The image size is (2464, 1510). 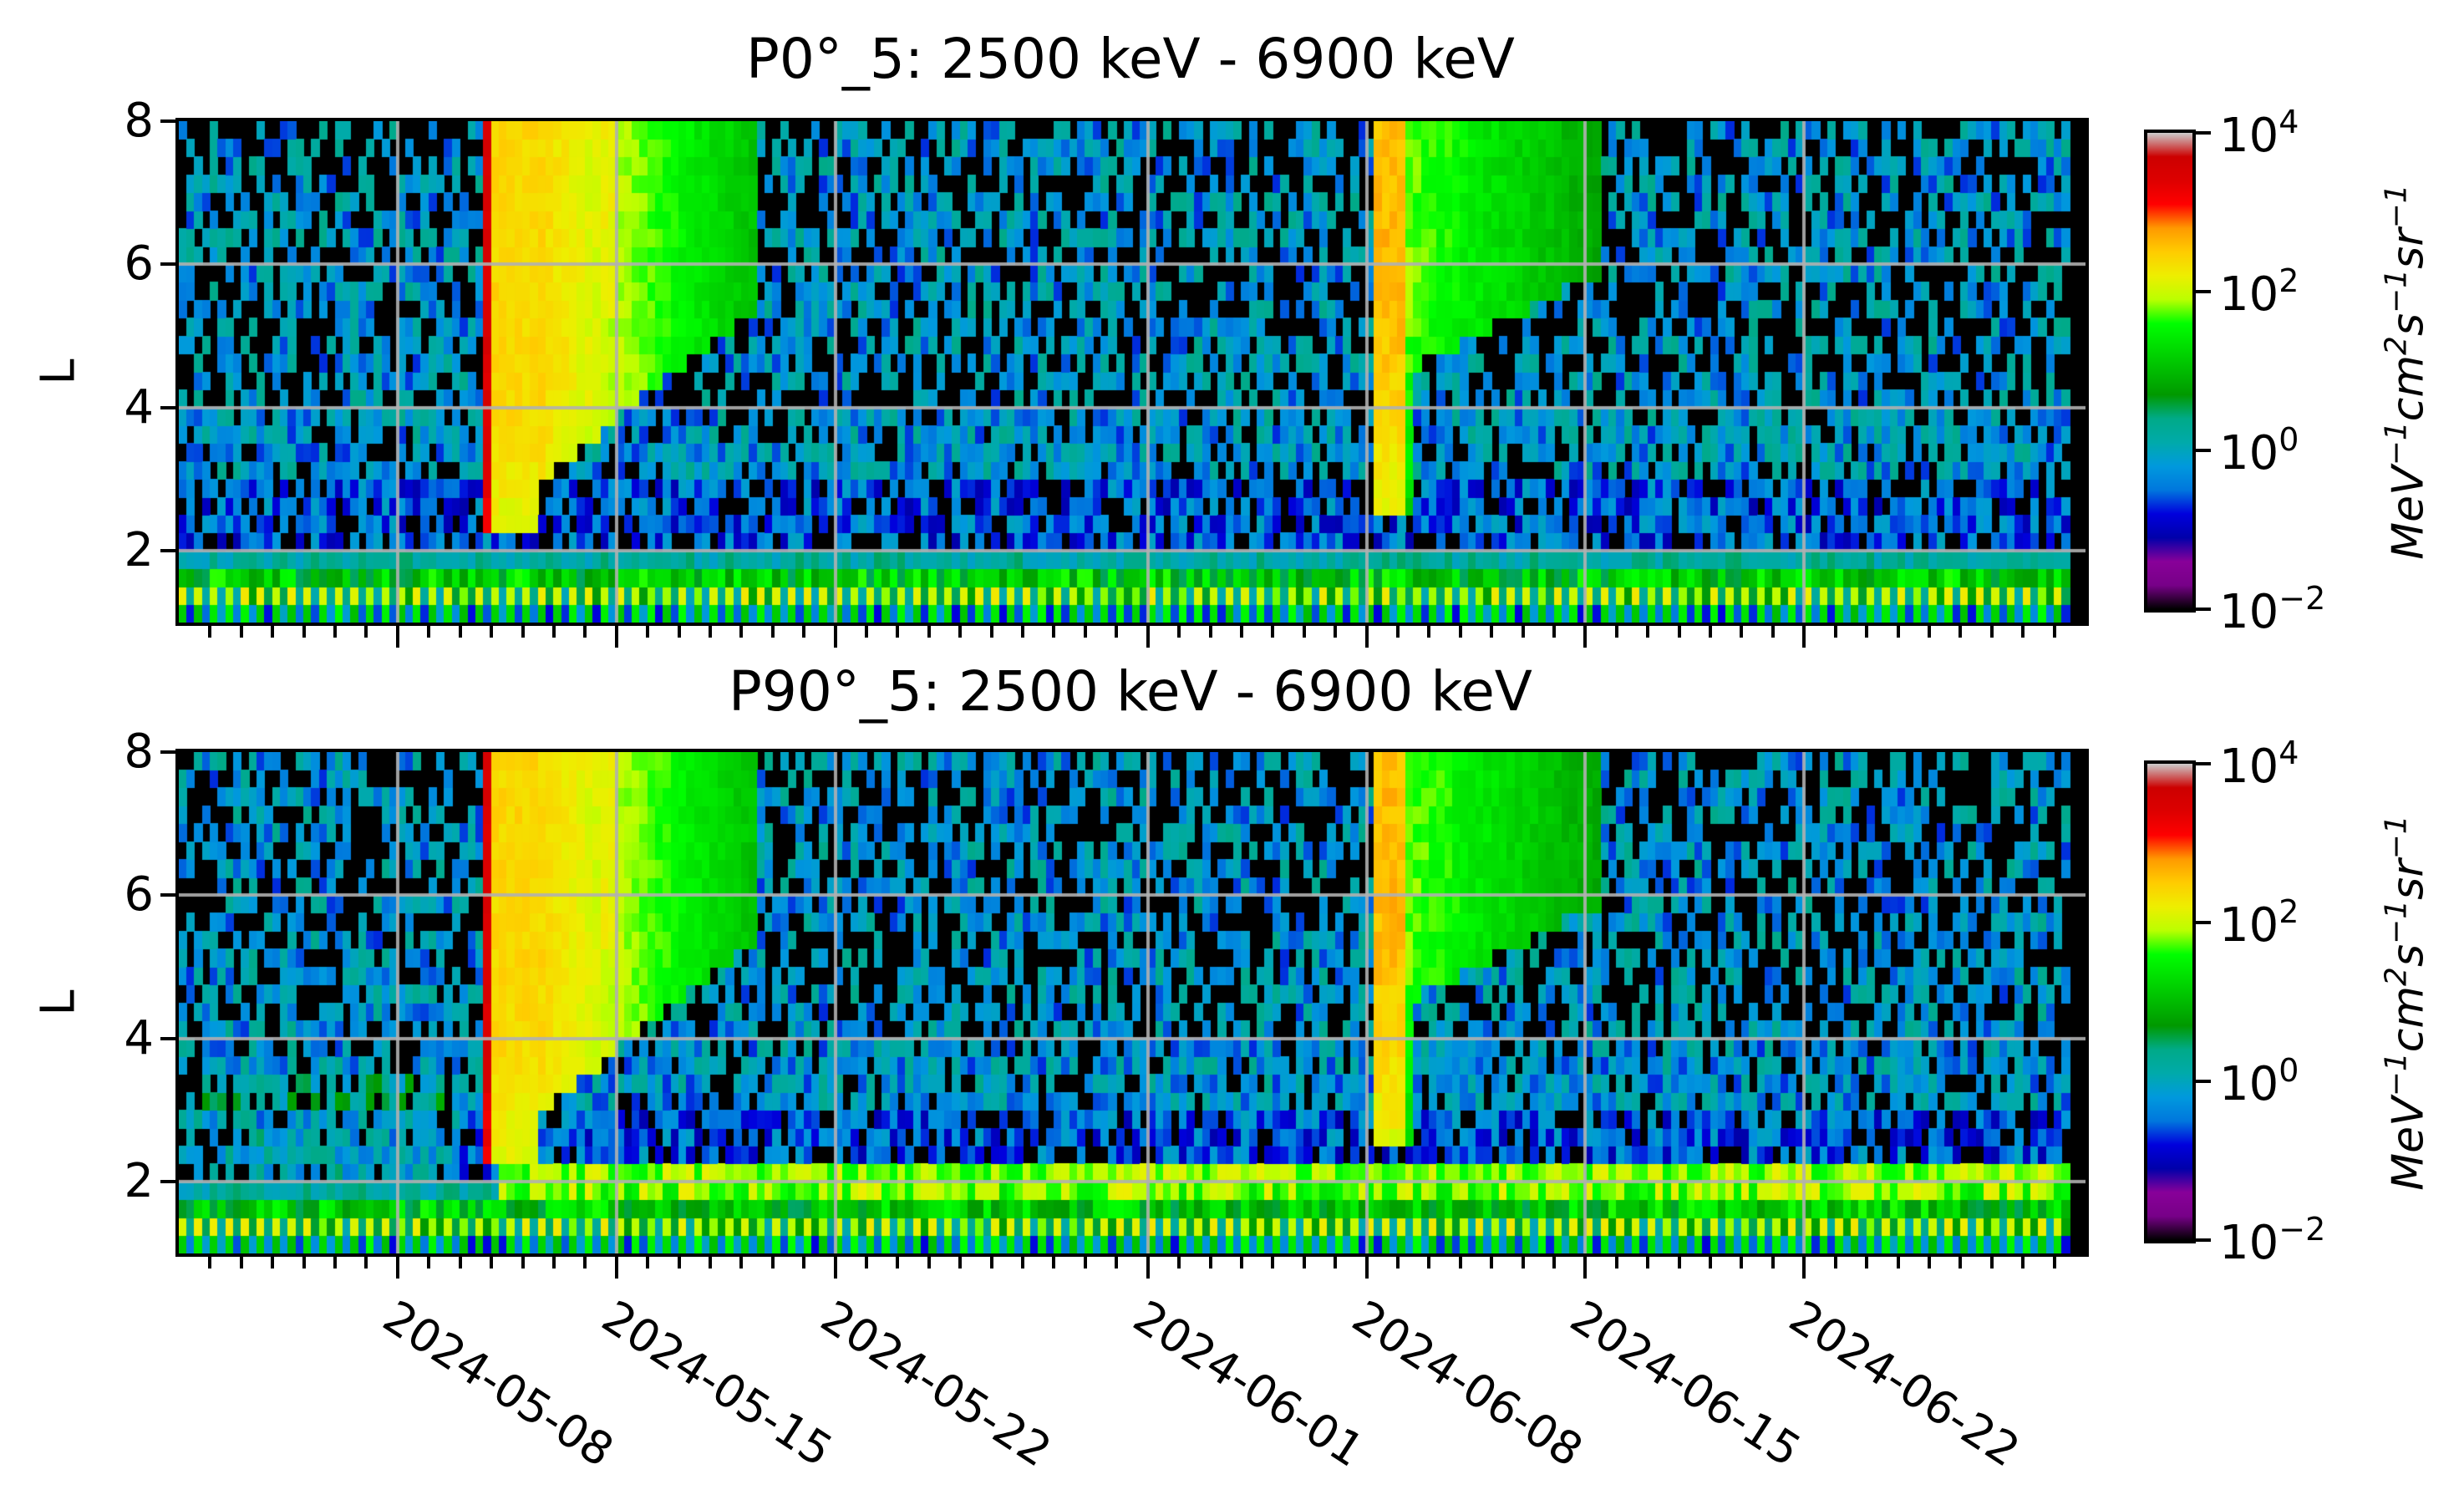 I want to click on ytick-label: 4, so click(x=139, y=1038).